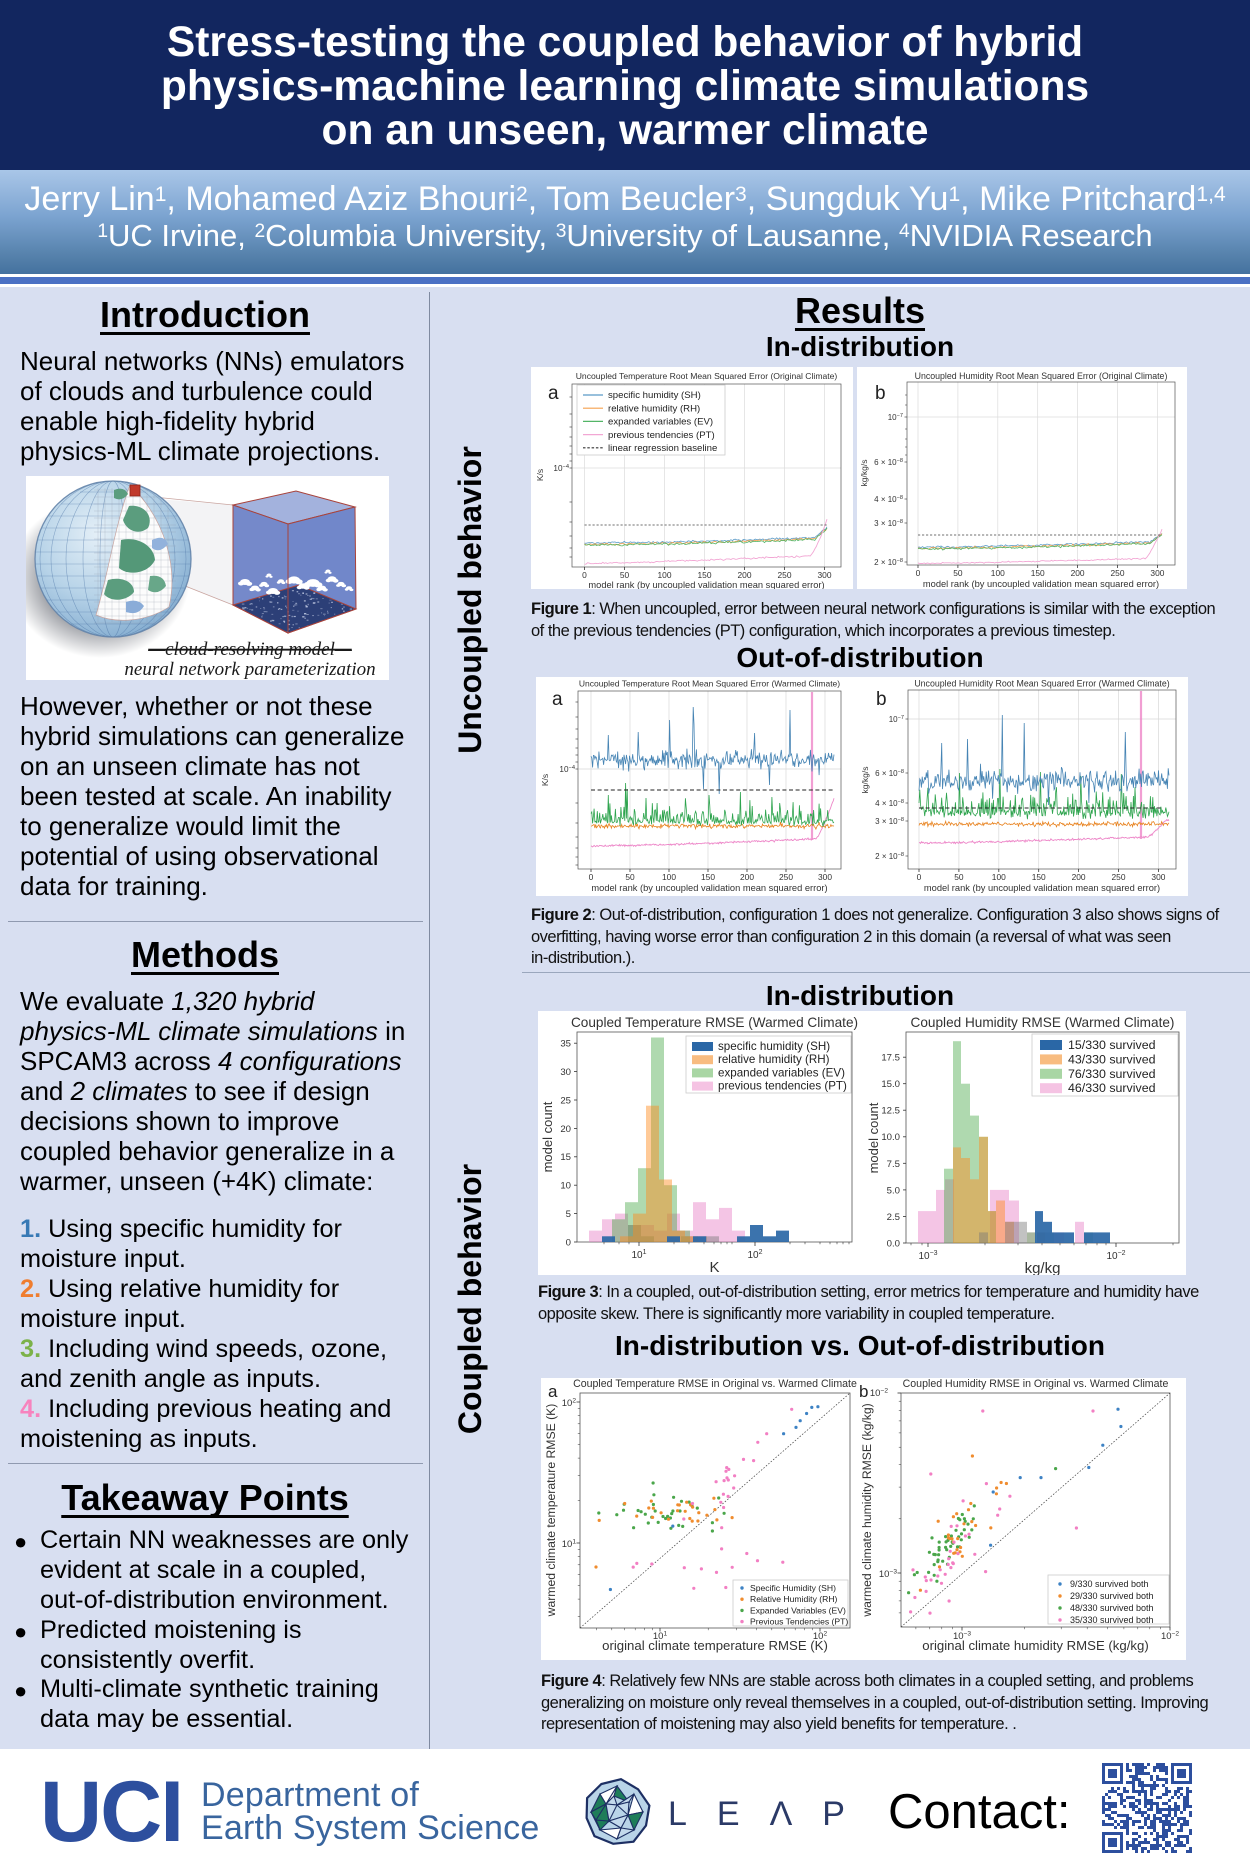  I want to click on svg-text:Coupled Humidity RMSE (Warmed: Coupled Humidity RMSE (Warmed Climate), so click(1043, 1022).